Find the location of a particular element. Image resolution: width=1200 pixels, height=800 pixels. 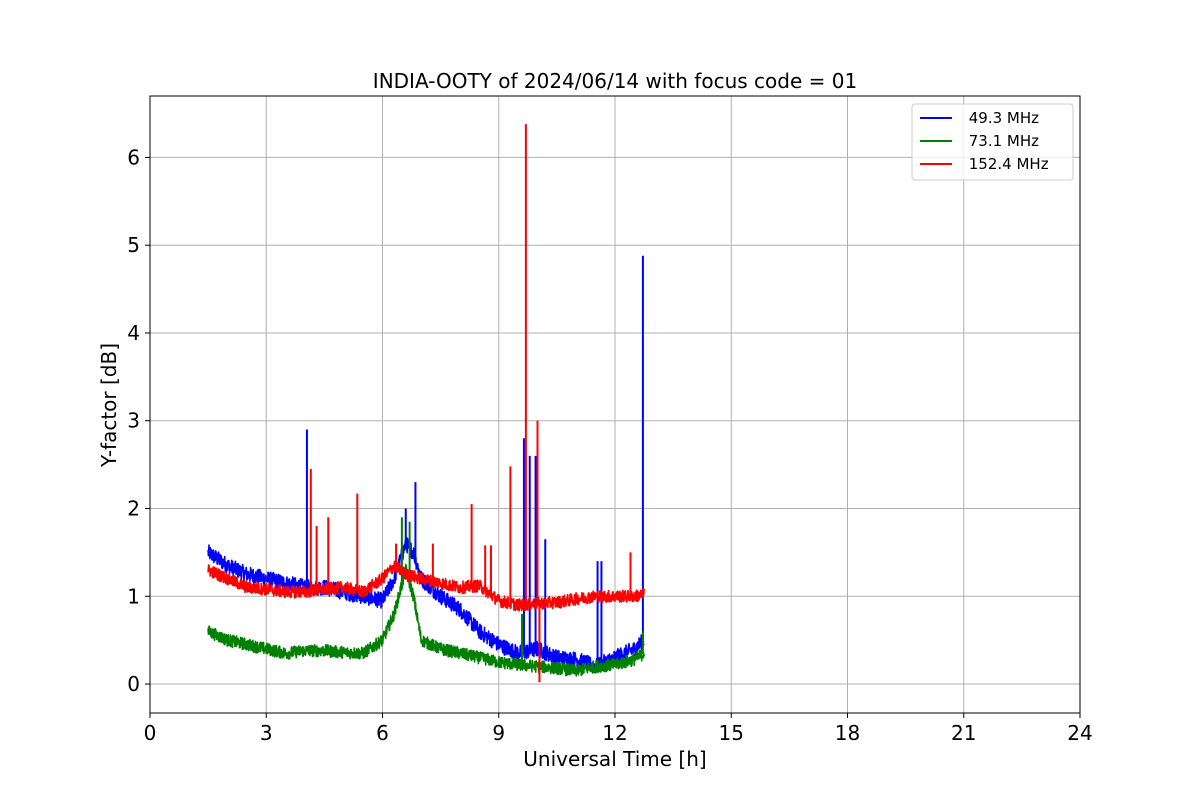

y-tick-label: 0 is located at coordinates (133, 684).